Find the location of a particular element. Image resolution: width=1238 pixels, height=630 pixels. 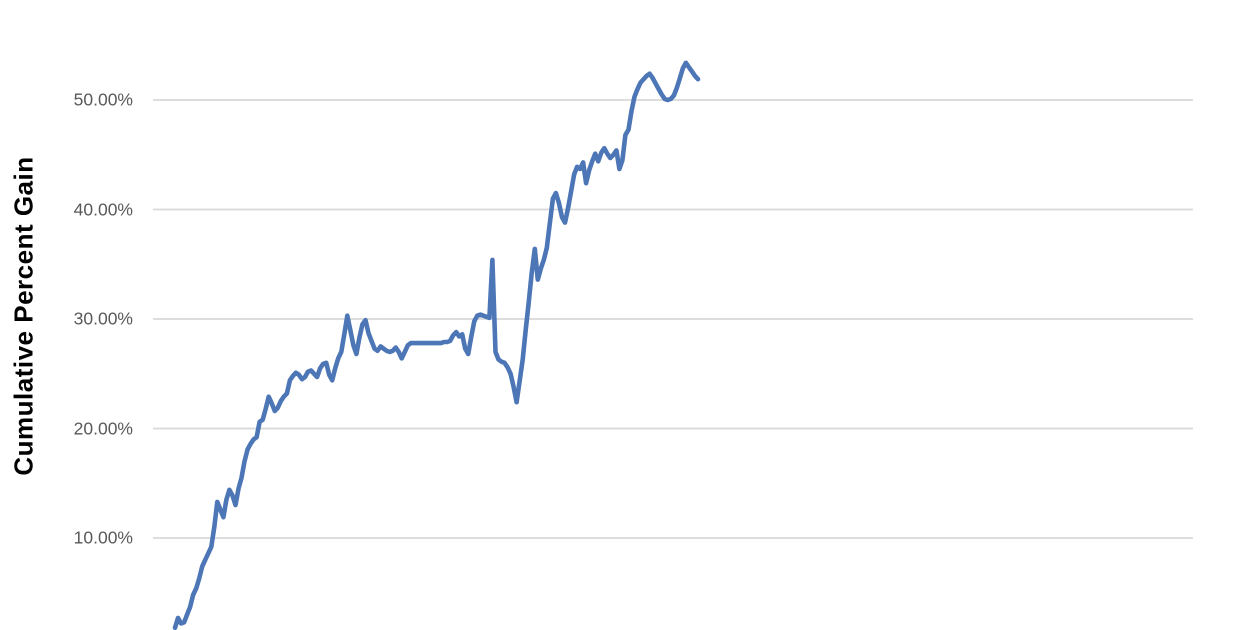

y-axis-tick-label: 10.00% is located at coordinates (103, 537).